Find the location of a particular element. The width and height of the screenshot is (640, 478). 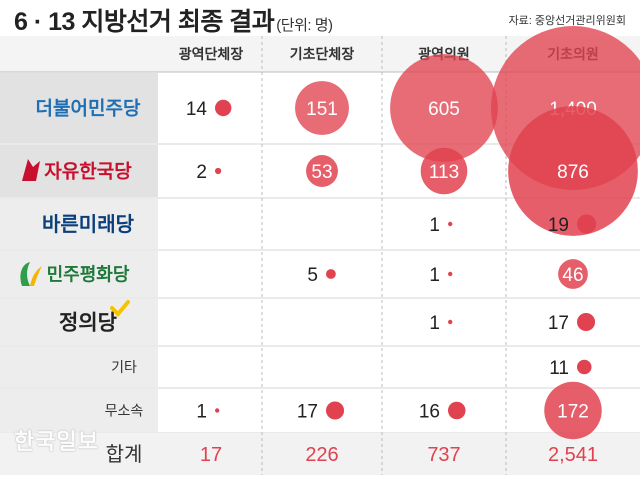

total-value: 226 is located at coordinates (321, 455).